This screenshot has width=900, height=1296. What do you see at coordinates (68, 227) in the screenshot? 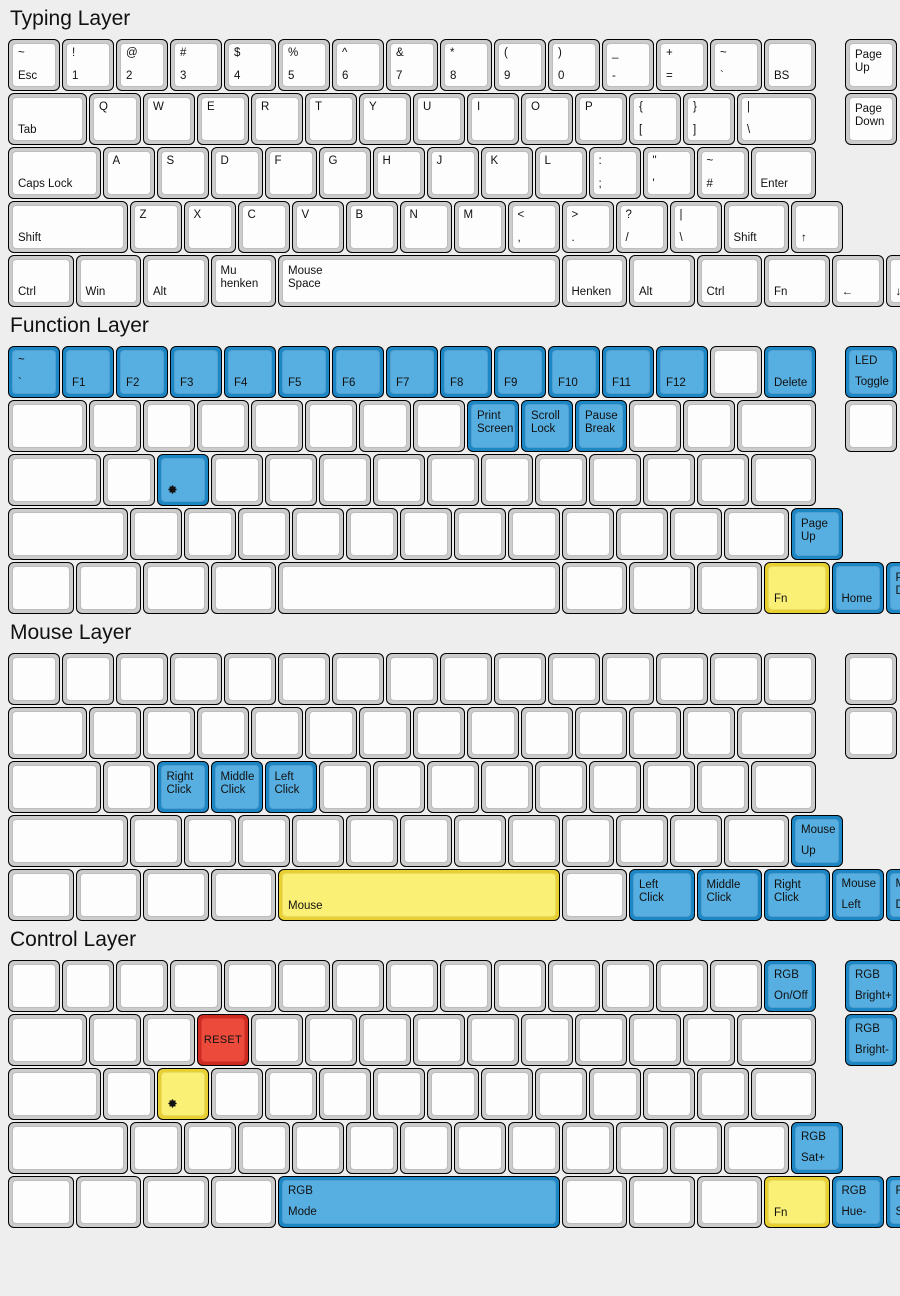
I see `key-shift: Shift` at bounding box center [68, 227].